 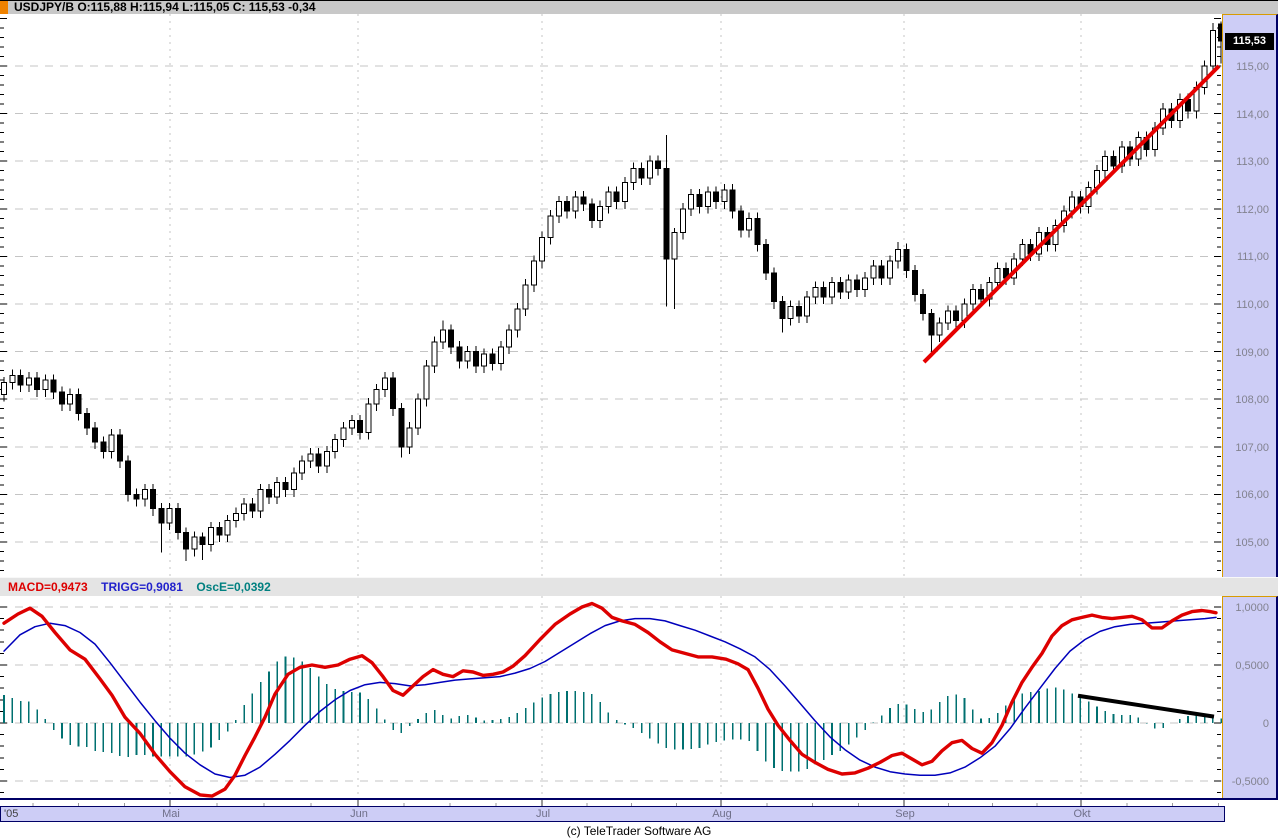 What do you see at coordinates (1252, 305) in the screenshot?
I see `price-tick-label: 110,00` at bounding box center [1252, 305].